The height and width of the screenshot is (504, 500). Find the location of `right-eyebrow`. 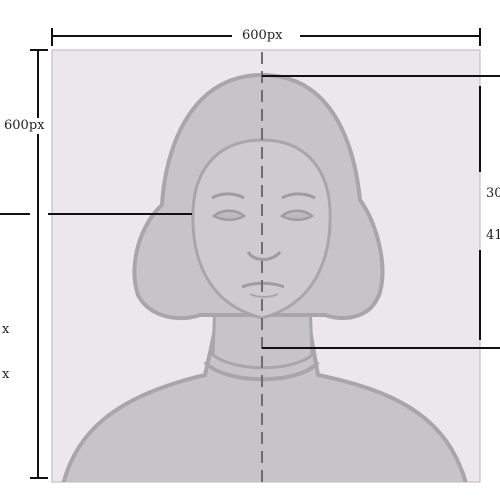

right-eyebrow is located at coordinates (298, 196).